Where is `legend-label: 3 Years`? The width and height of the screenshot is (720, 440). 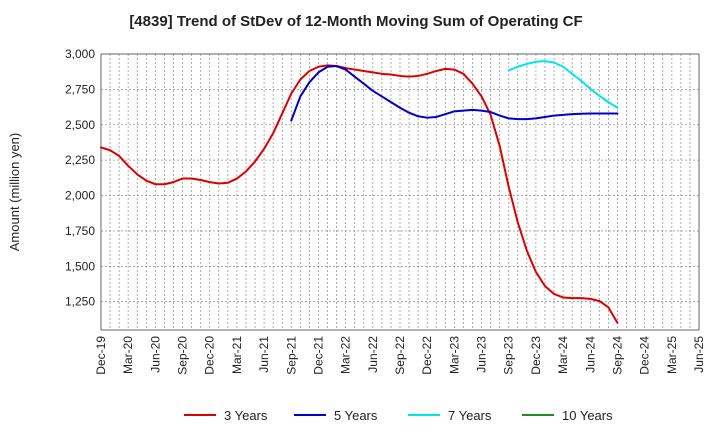 legend-label: 3 Years is located at coordinates (246, 415).